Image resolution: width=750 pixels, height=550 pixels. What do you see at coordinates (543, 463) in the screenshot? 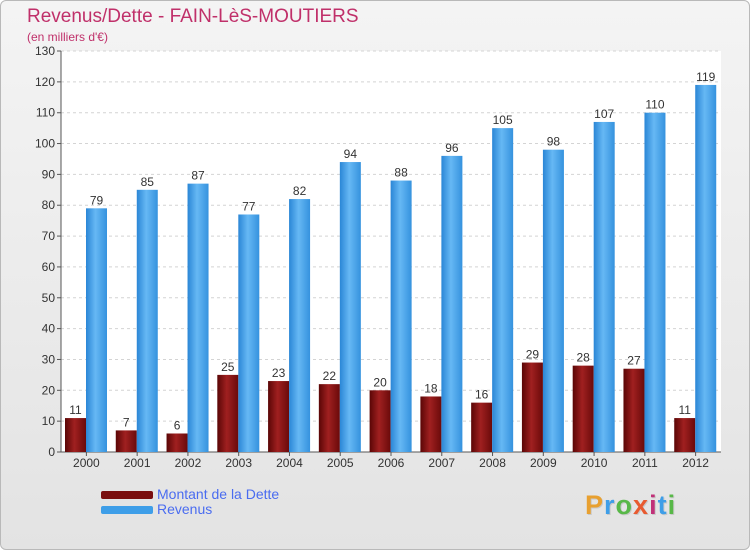
I see `x-tick-label: 2009` at bounding box center [543, 463].